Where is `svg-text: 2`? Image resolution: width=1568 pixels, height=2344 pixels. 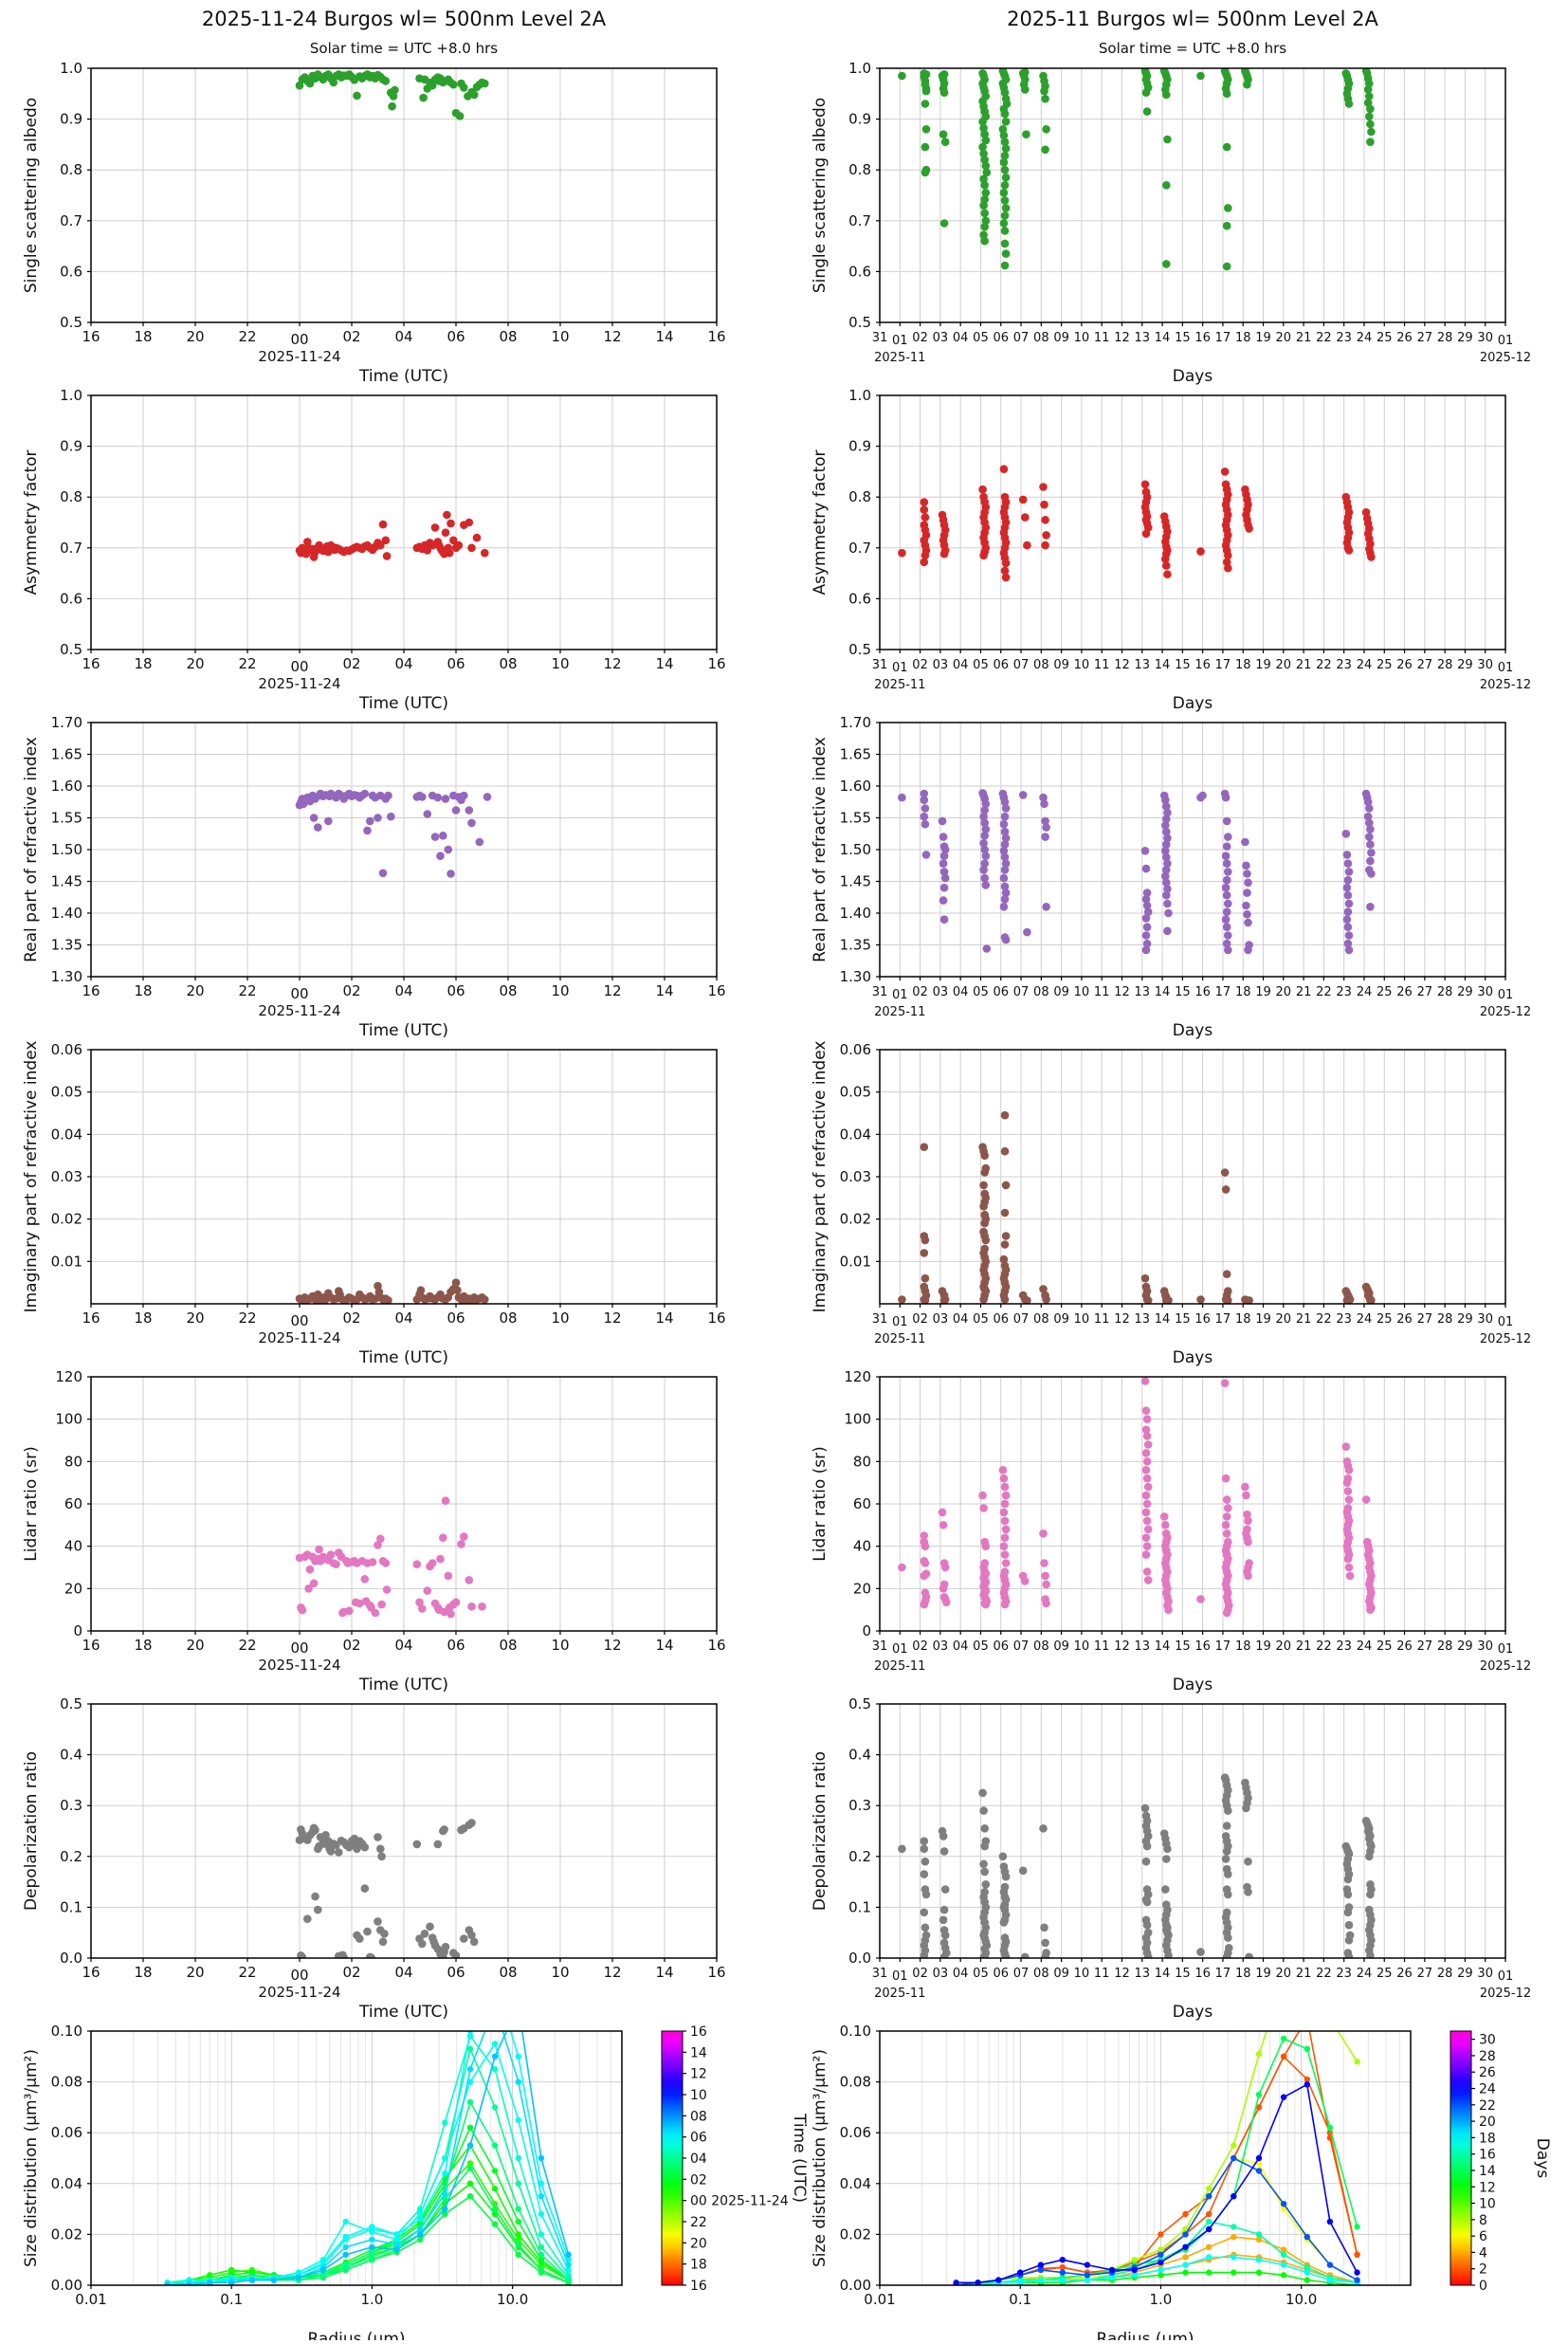 svg-text: 2 is located at coordinates (1483, 2270).